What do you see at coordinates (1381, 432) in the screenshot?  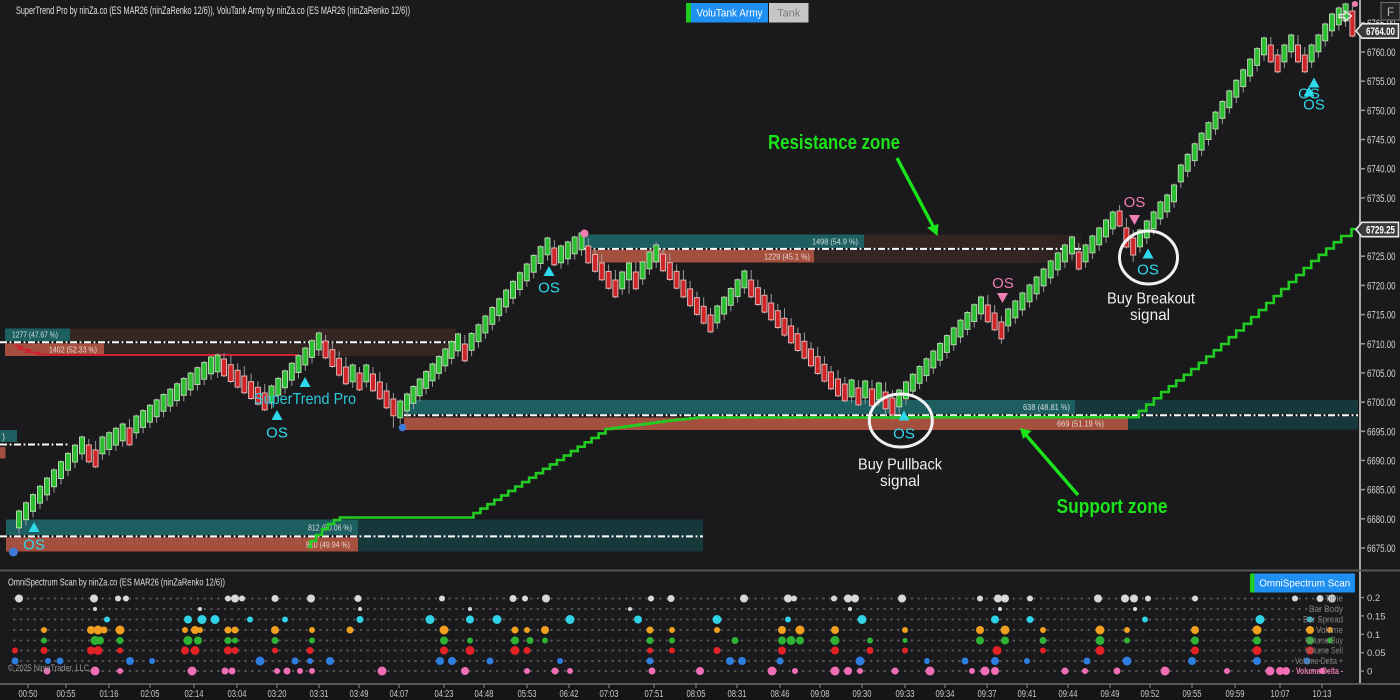 I see `svg-text: 6695.00` at bounding box center [1381, 432].